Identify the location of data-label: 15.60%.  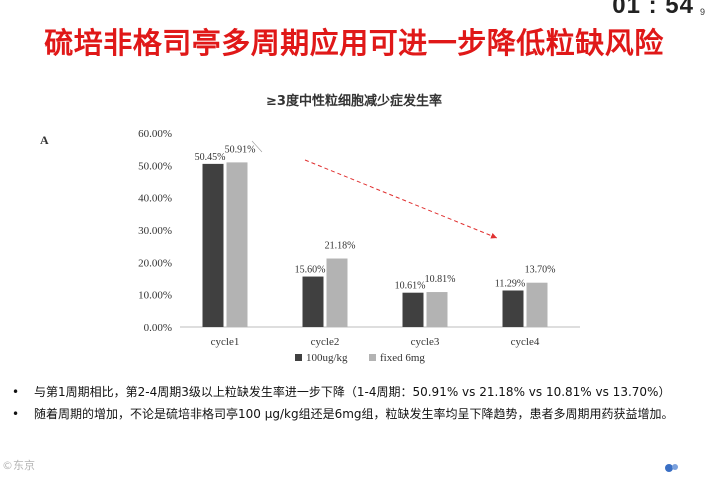
(310, 270).